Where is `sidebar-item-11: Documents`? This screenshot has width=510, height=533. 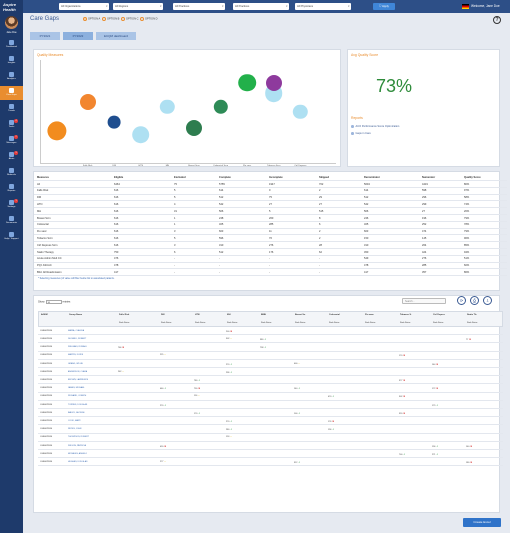
sidebar-item-11: Documents is located at coordinates (11, 221).